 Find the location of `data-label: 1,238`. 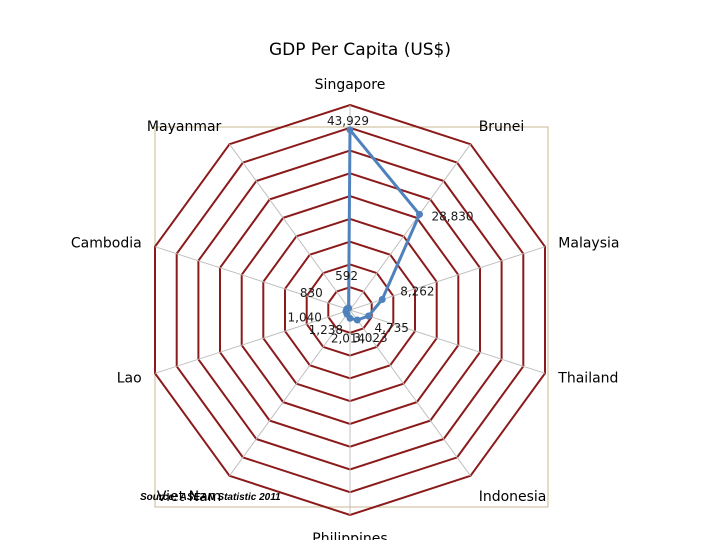

data-label: 1,238 is located at coordinates (326, 330).